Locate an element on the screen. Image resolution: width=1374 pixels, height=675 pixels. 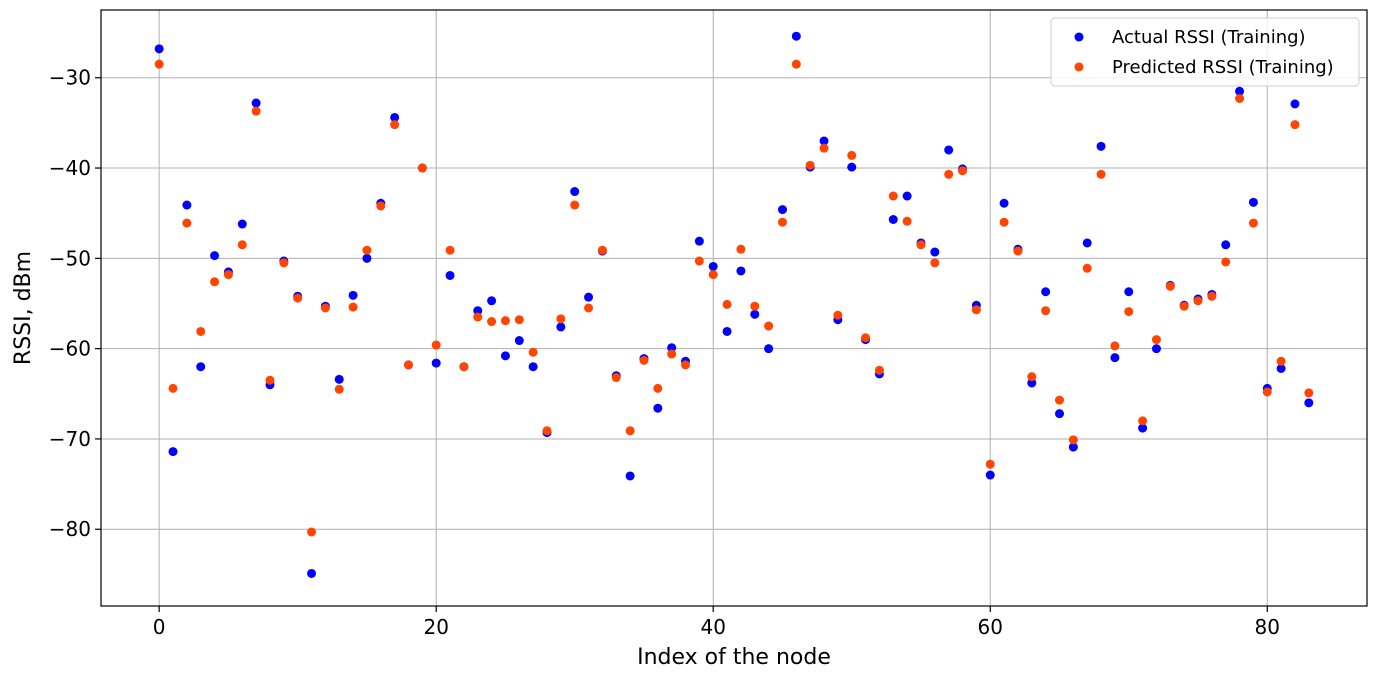
y-tick-label: −40 is located at coordinates (70, 168).